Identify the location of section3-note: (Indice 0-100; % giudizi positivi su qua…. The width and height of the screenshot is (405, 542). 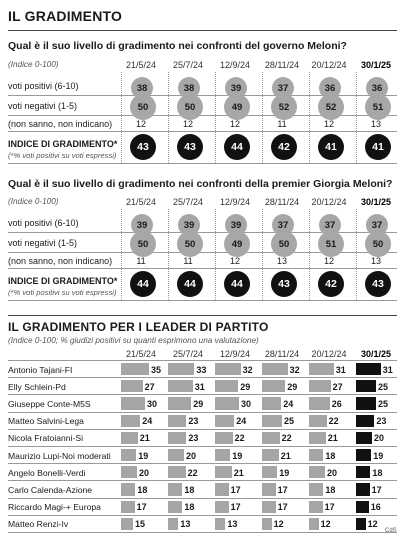
(133, 340).